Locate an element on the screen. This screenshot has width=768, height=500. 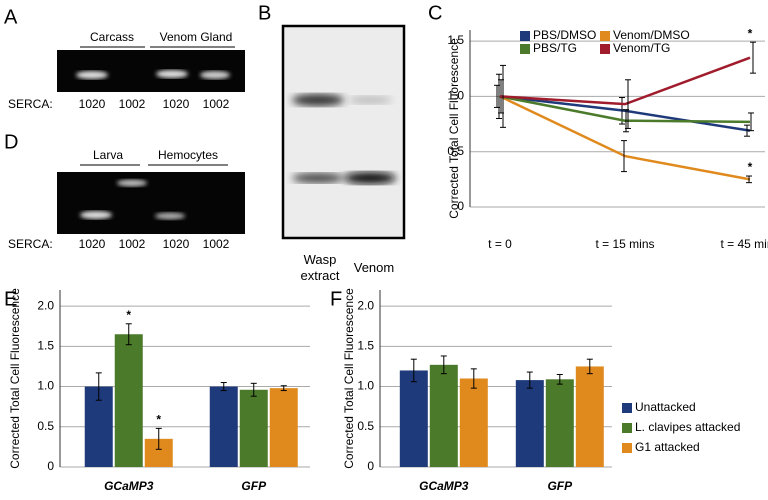
x-tick-label: t = 0 is located at coordinates (500, 244).